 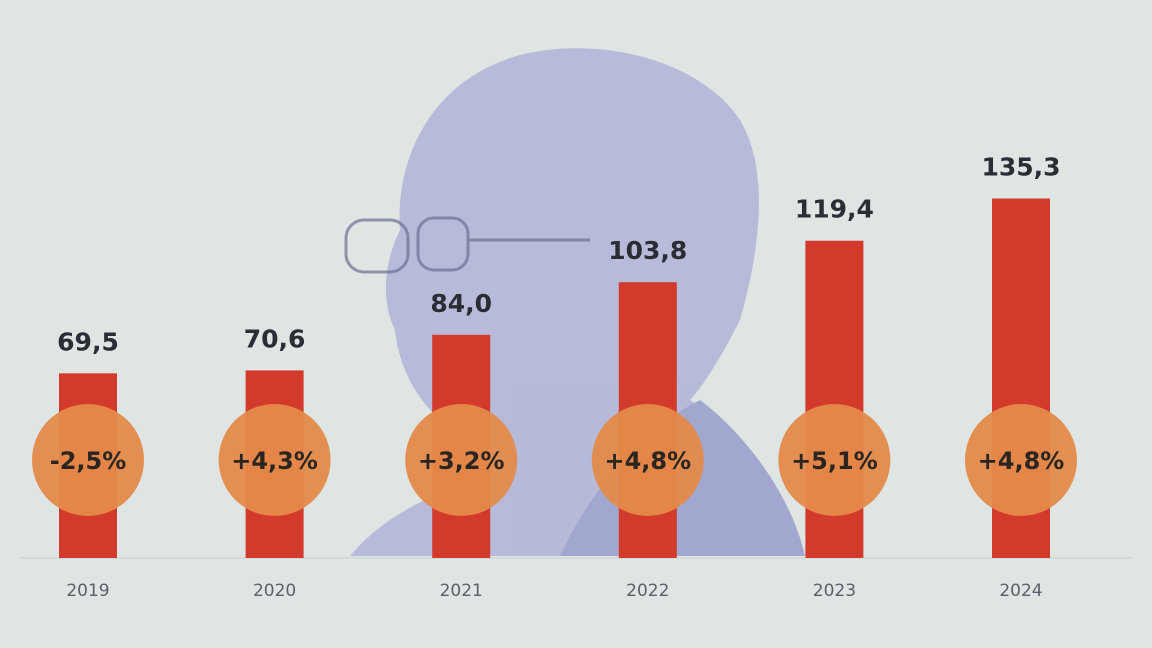 What do you see at coordinates (467, 245) in the screenshot?
I see `glasses` at bounding box center [467, 245].